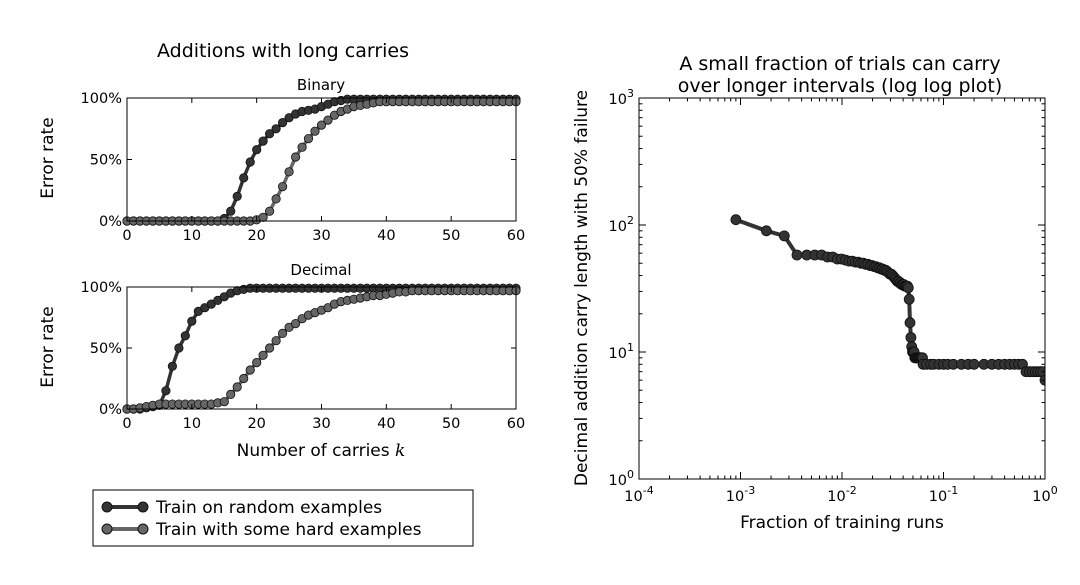  I want to click on legend-marker-random-left, so click(107, 507).